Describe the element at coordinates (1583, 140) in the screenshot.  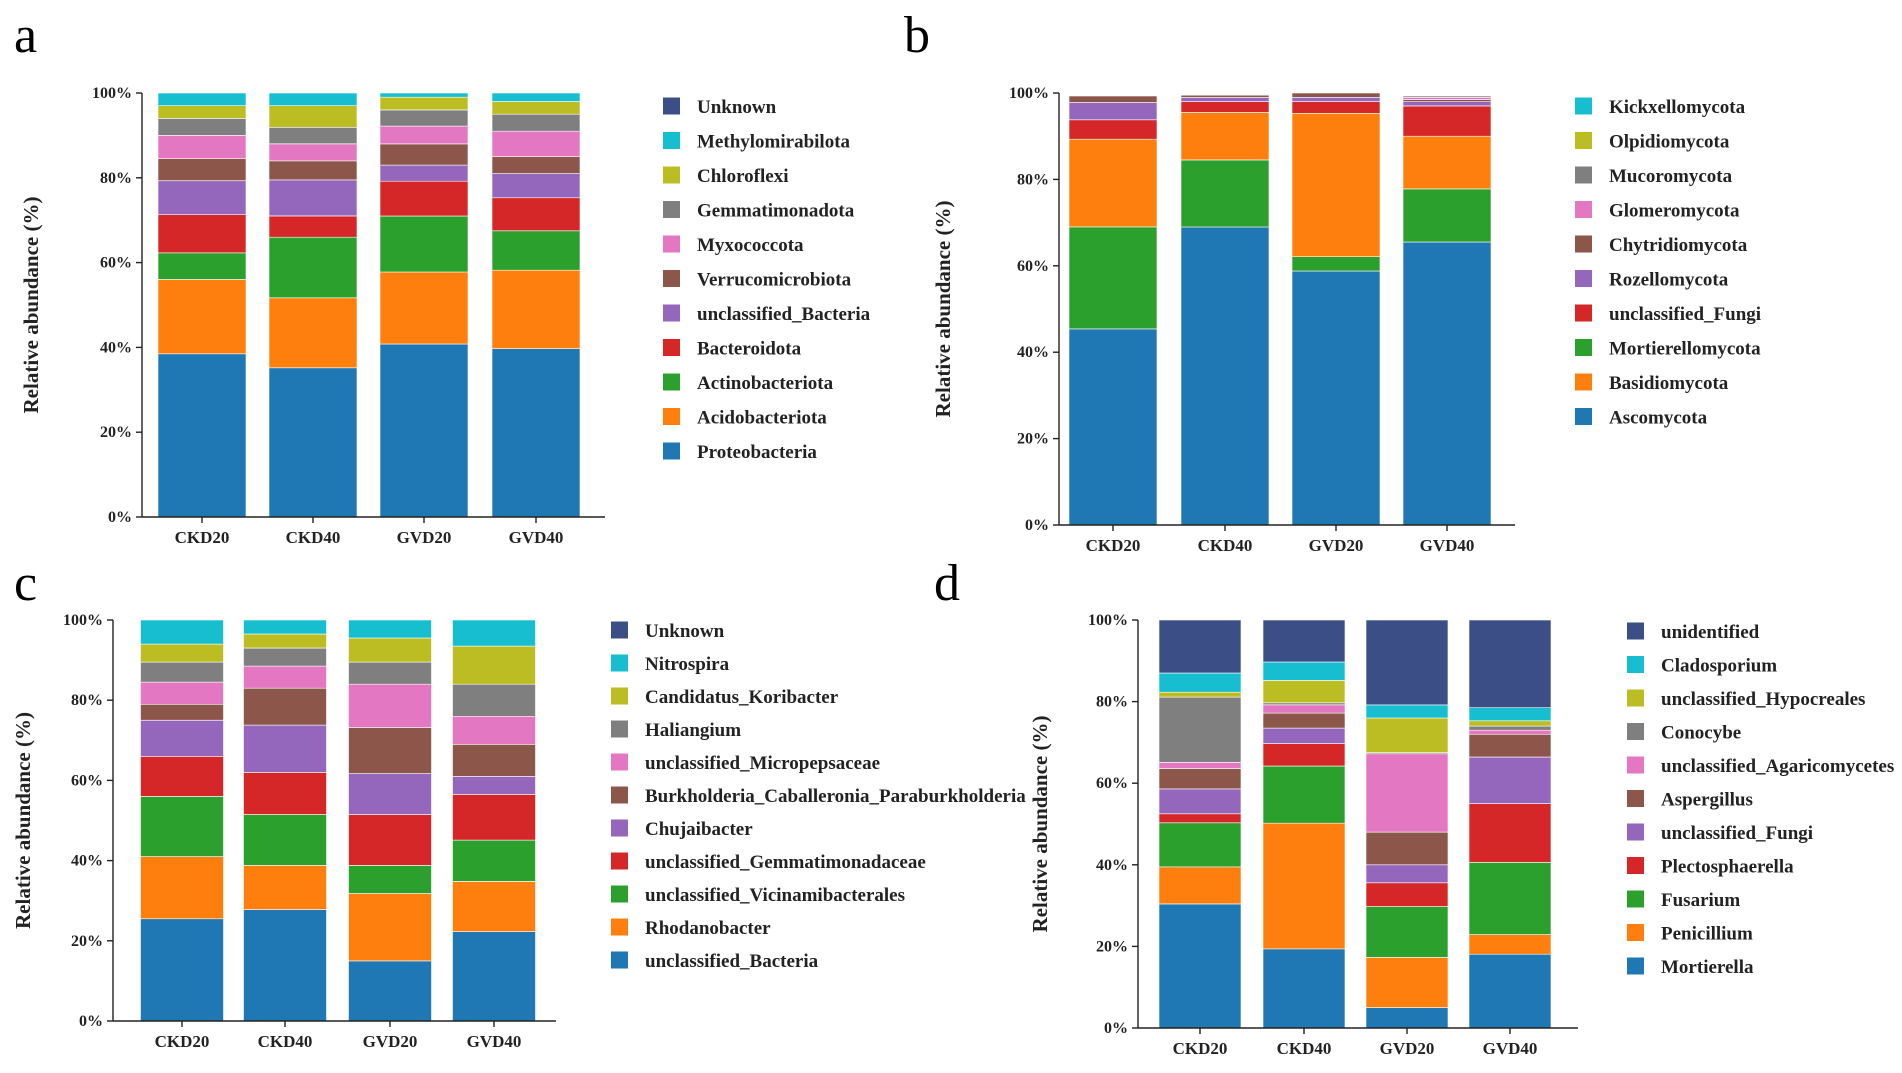
I see `legend-swatch-b-olpidiomycota` at that location.